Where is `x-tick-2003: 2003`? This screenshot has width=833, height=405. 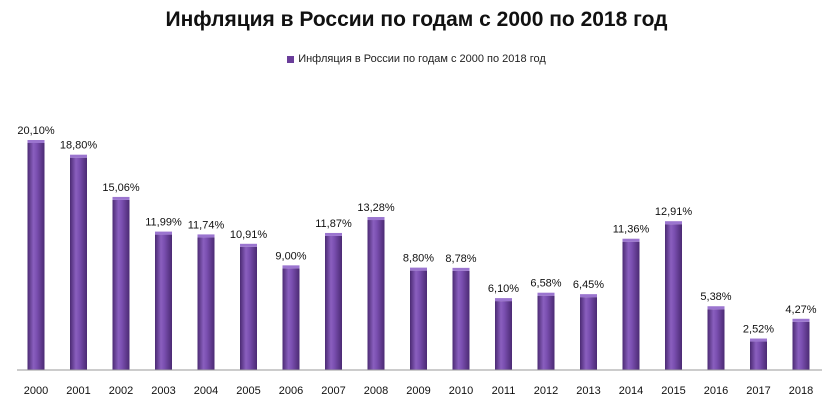 x-tick-2003: 2003 is located at coordinates (163, 391).